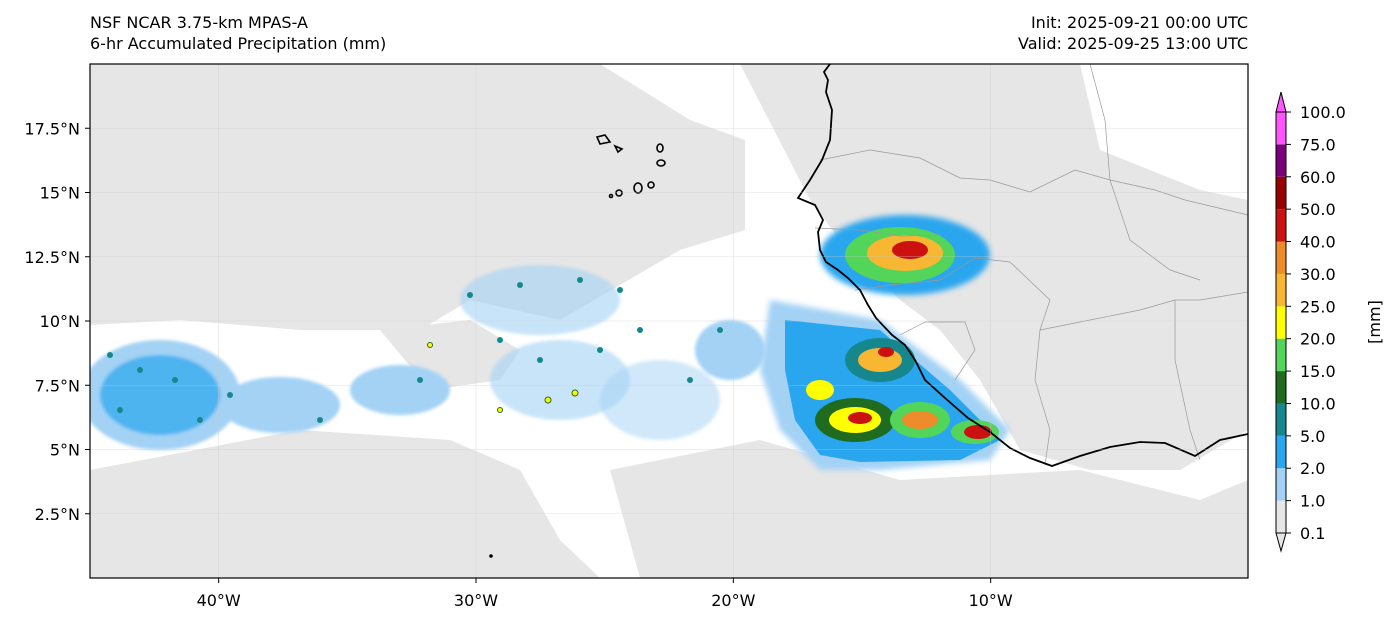  I want to click on lat-tick-label: 15°N, so click(60, 193).